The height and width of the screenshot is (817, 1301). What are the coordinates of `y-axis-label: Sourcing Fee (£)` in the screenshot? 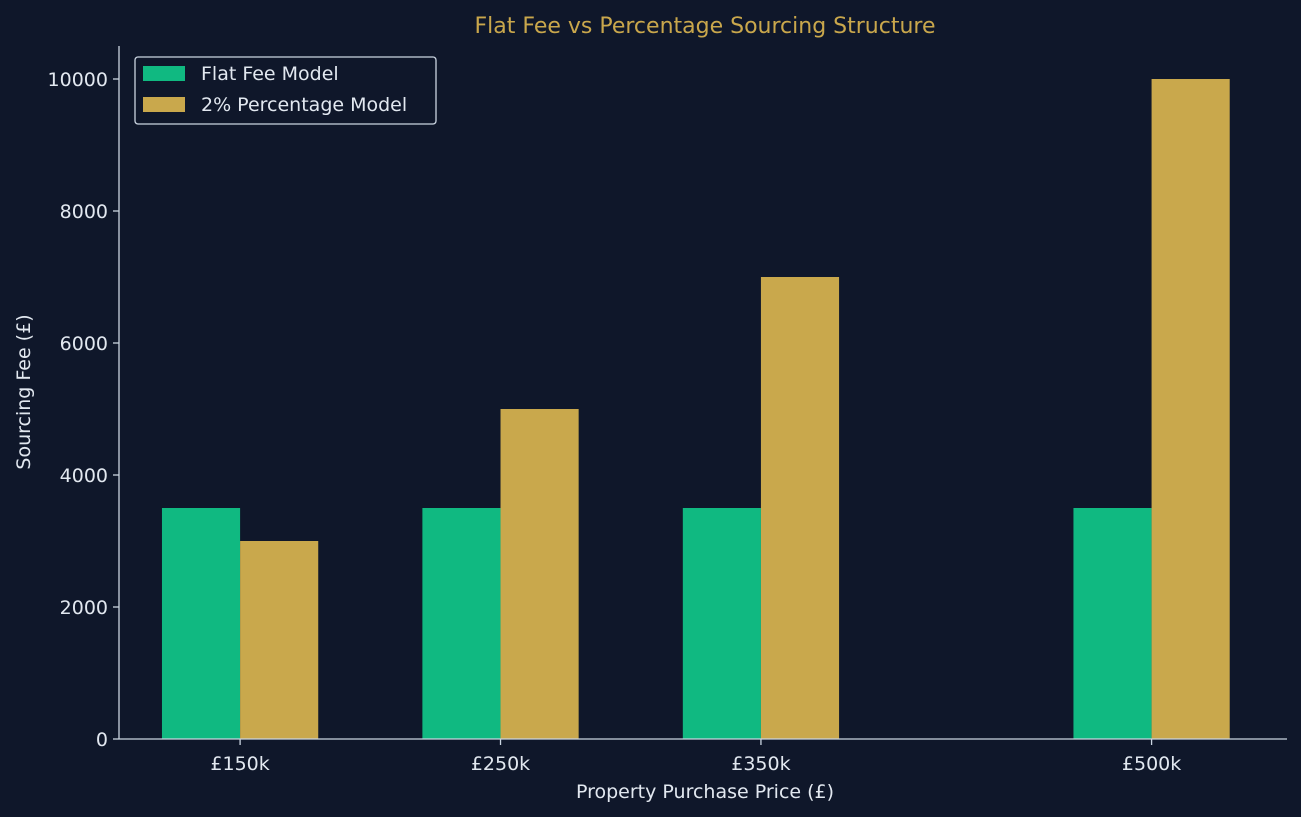 It's located at (24, 391).